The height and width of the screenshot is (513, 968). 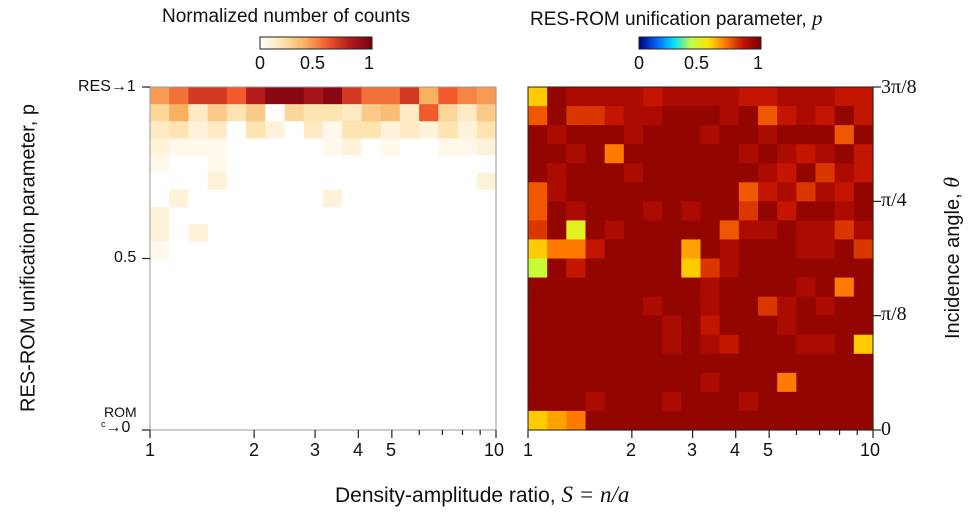 What do you see at coordinates (313, 63) in the screenshot?
I see `left-colorbar-tick-0.5: 0.5` at bounding box center [313, 63].